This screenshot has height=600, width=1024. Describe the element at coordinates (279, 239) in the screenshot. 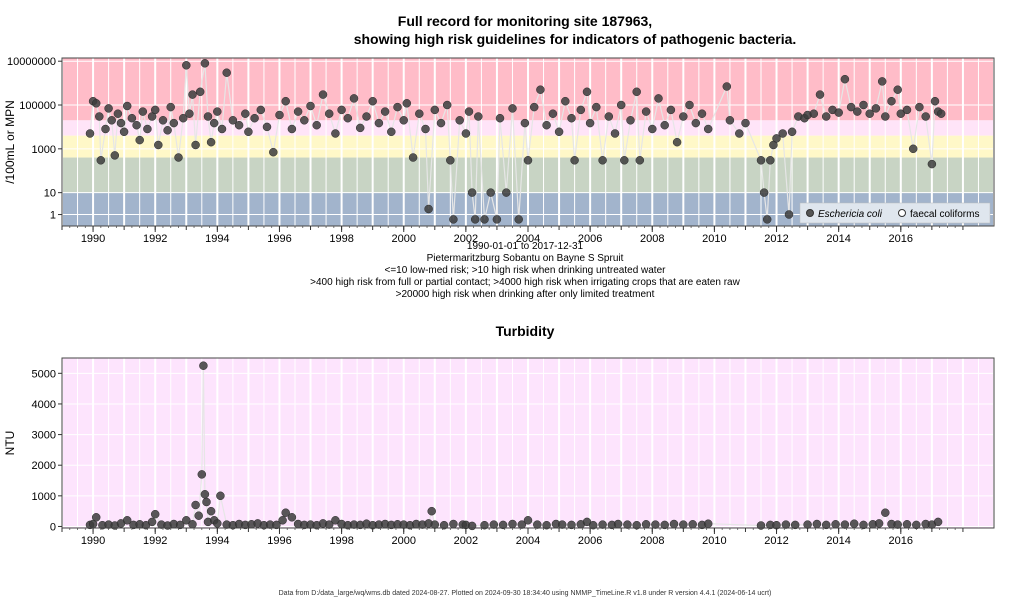

I see `c1-xtick-label-3: 1996` at that location.